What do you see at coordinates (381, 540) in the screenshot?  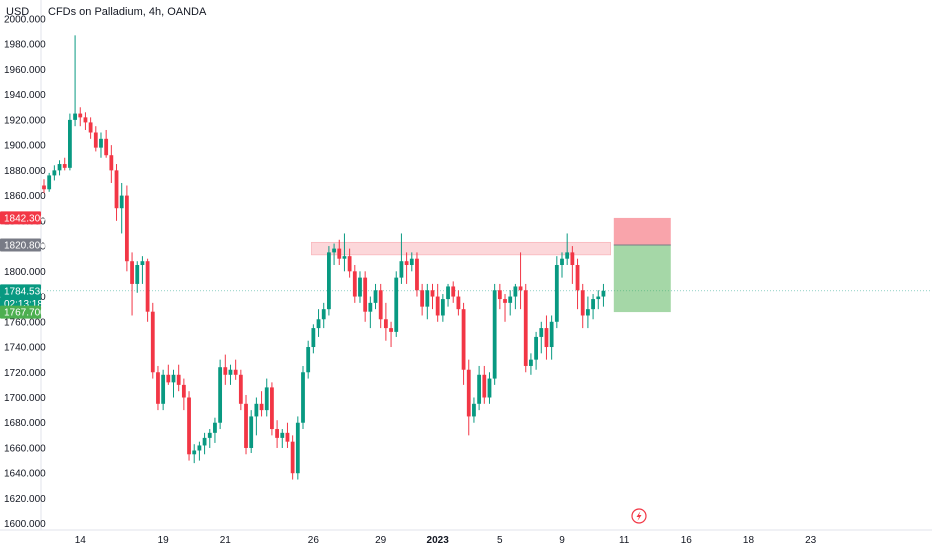 I see `x-tick-label: 29` at bounding box center [381, 540].